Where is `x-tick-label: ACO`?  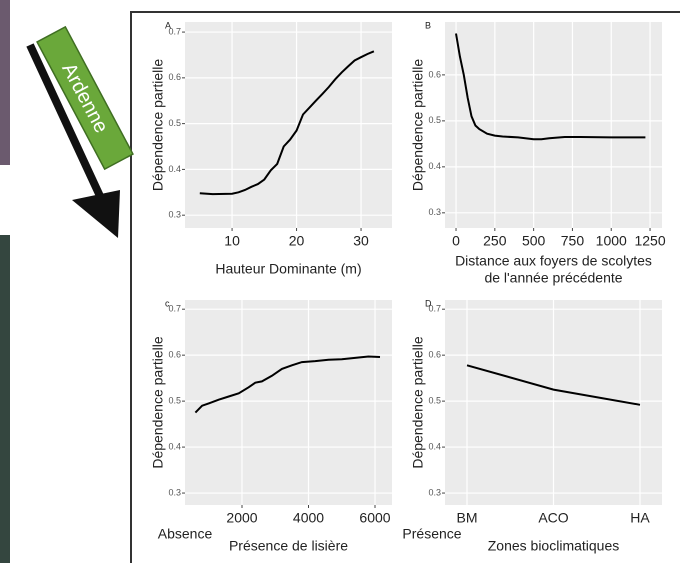
x-tick-label: ACO is located at coordinates (553, 518).